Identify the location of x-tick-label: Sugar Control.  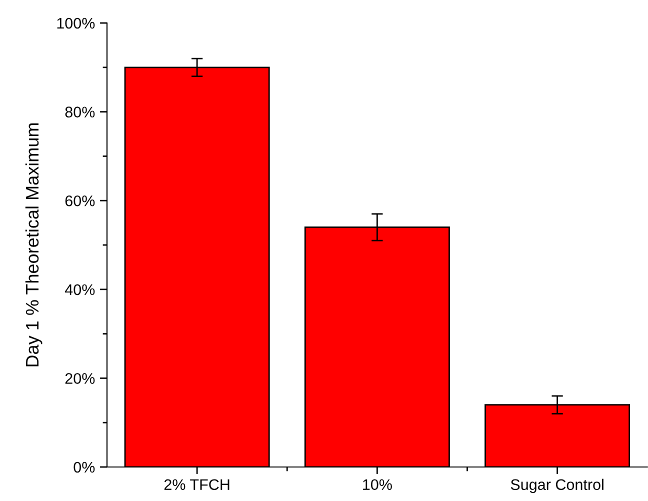
(557, 486).